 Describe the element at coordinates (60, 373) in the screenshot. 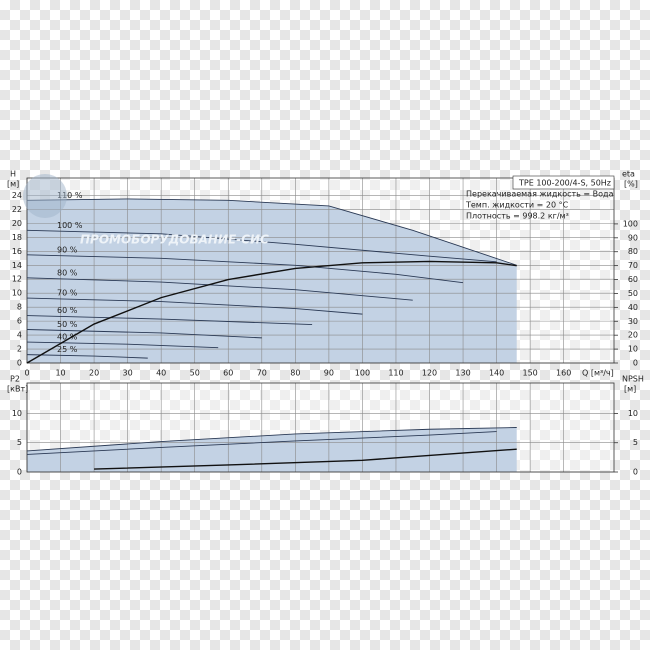

I see `x-tick-label: 10` at that location.